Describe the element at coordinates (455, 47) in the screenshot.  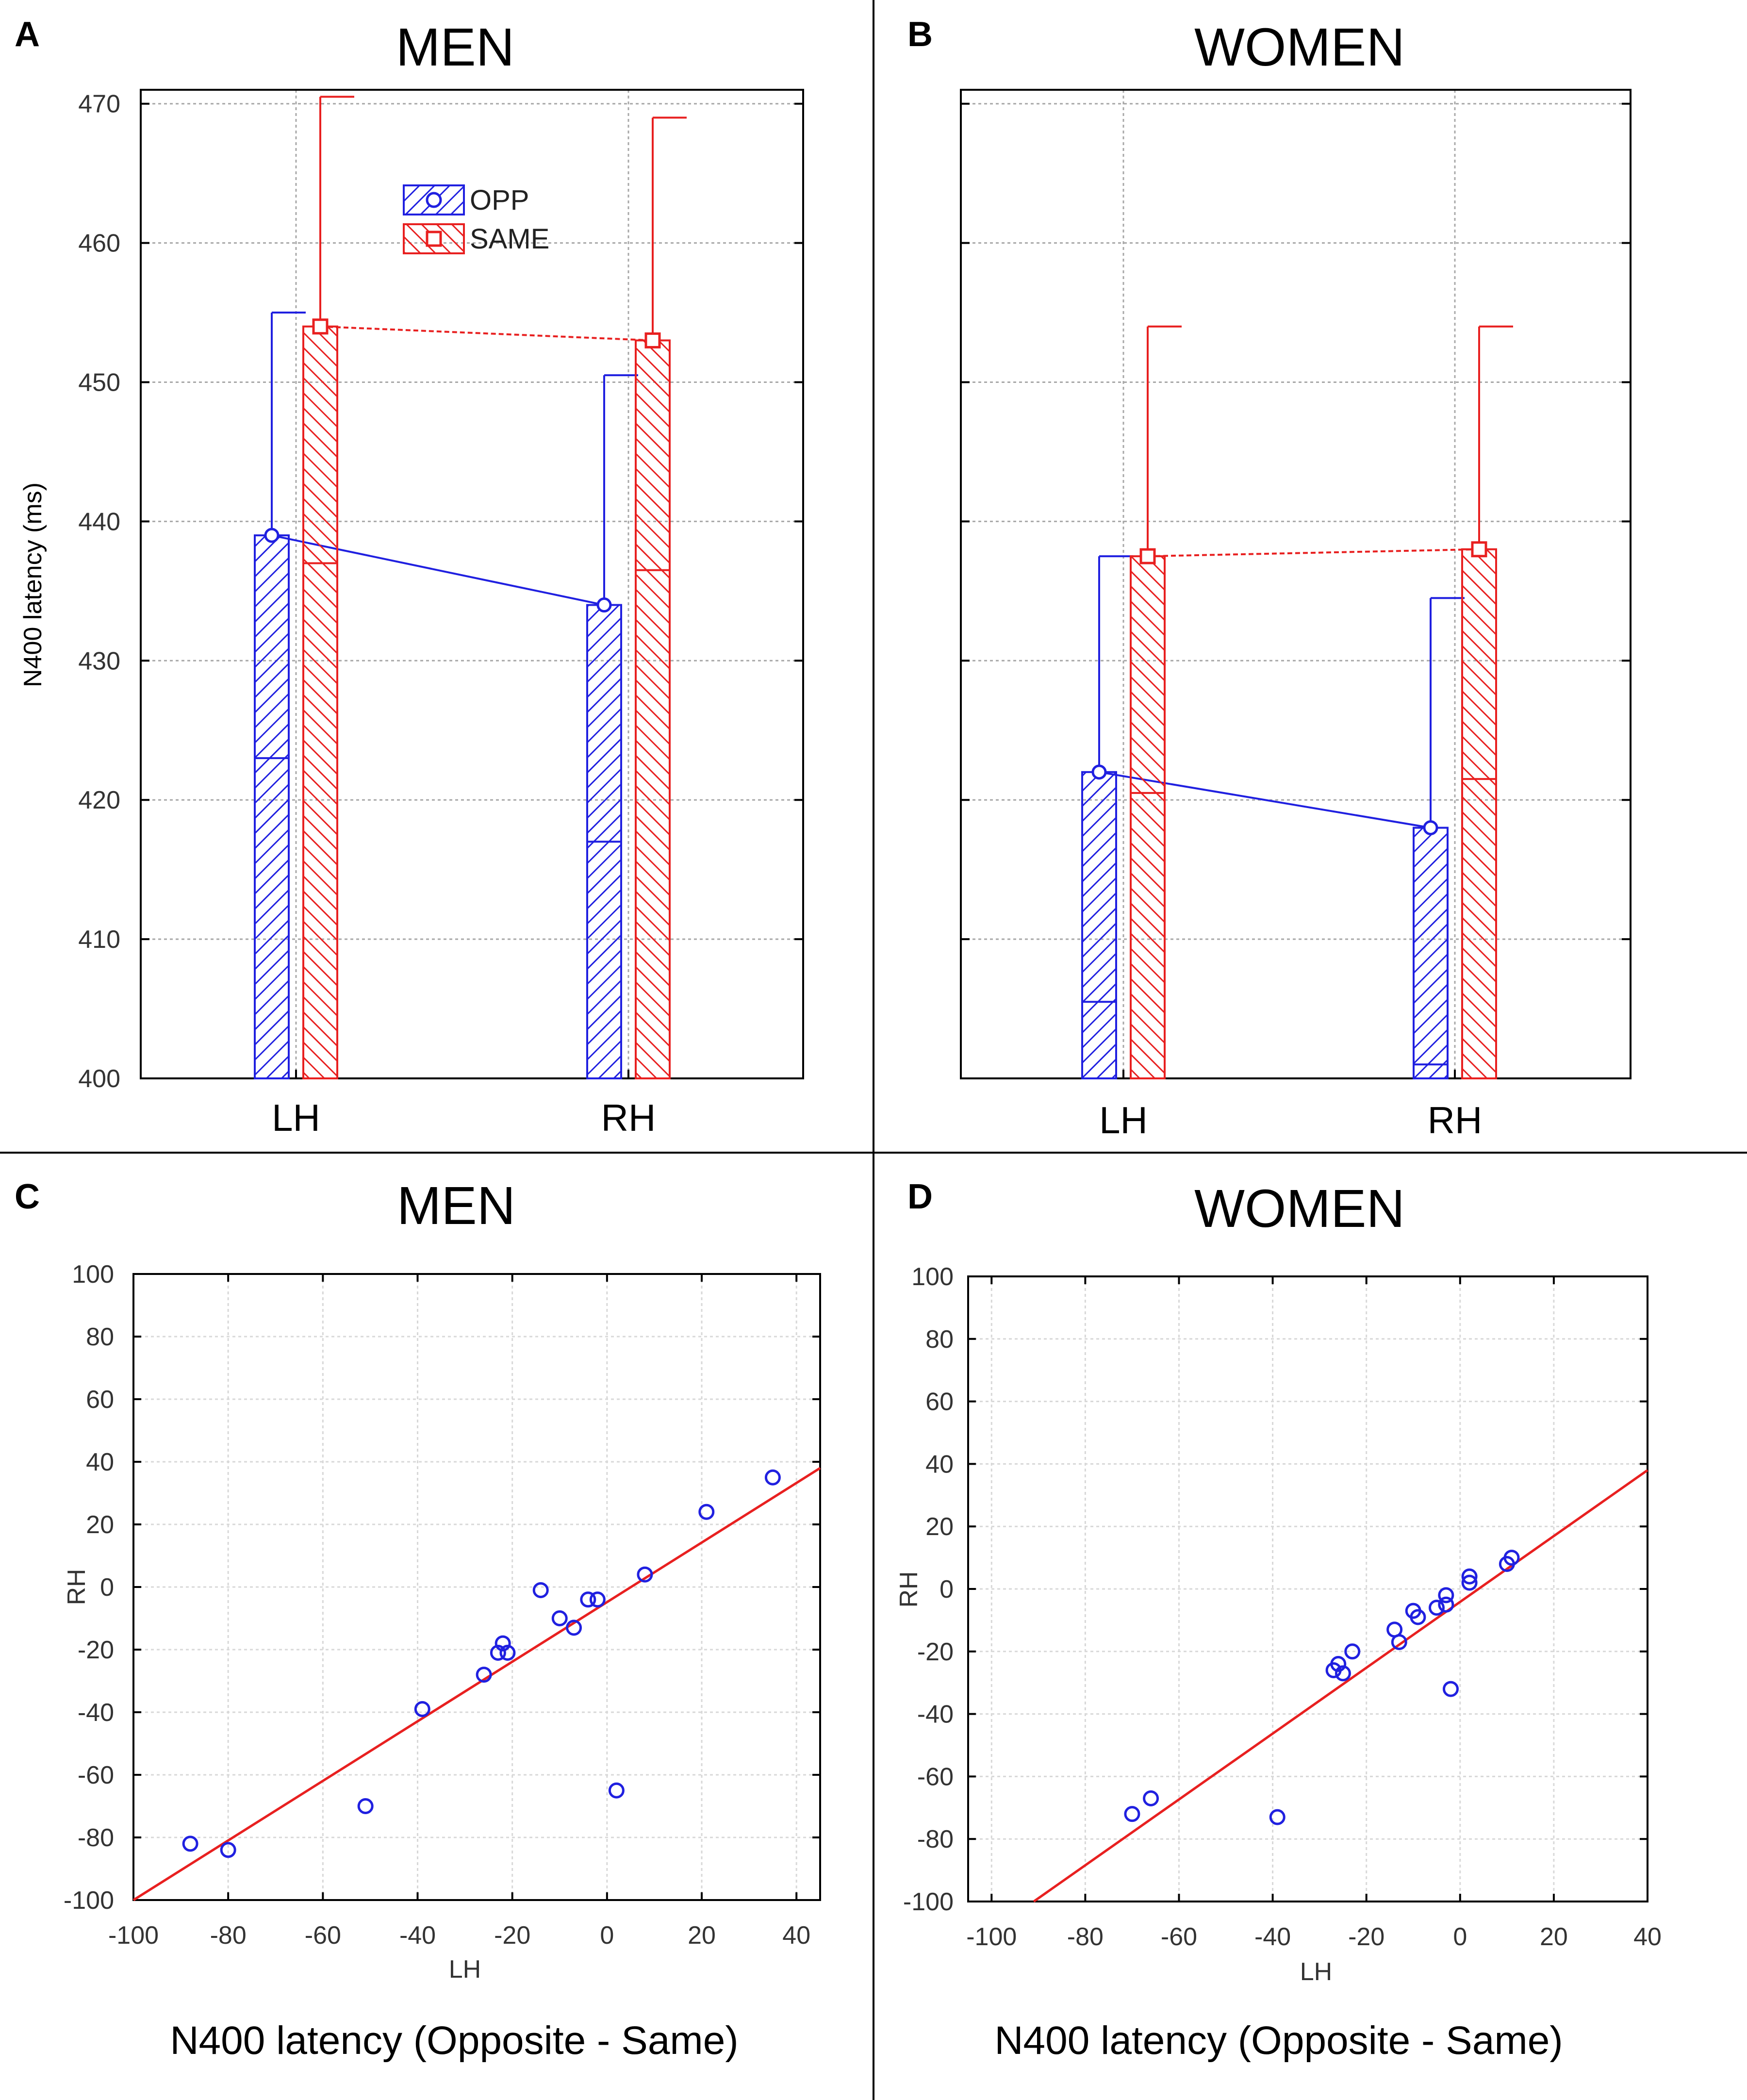
I see `panel-a-title: MEN` at that location.